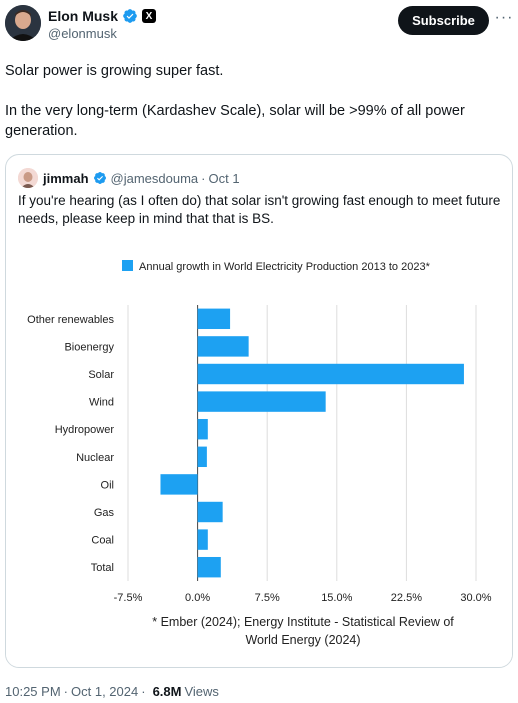 The image size is (518, 703). I want to click on bar-other-renewables, so click(214, 319).